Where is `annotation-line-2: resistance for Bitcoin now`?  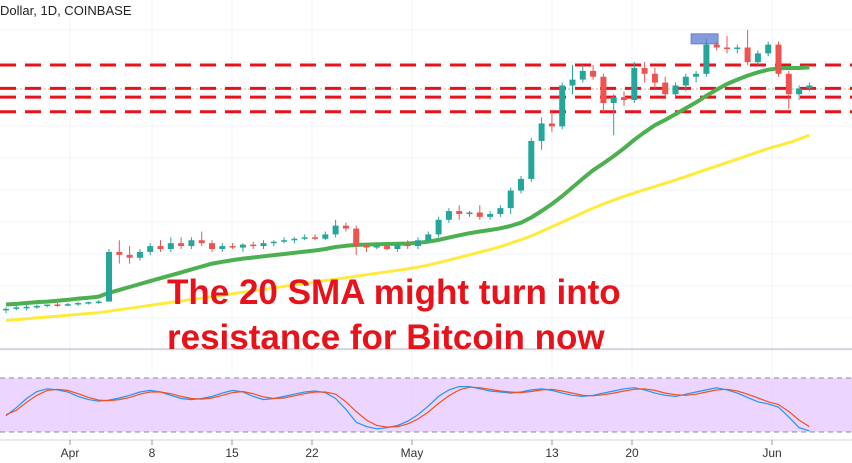 annotation-line-2: resistance for Bitcoin now is located at coordinates (386, 337).